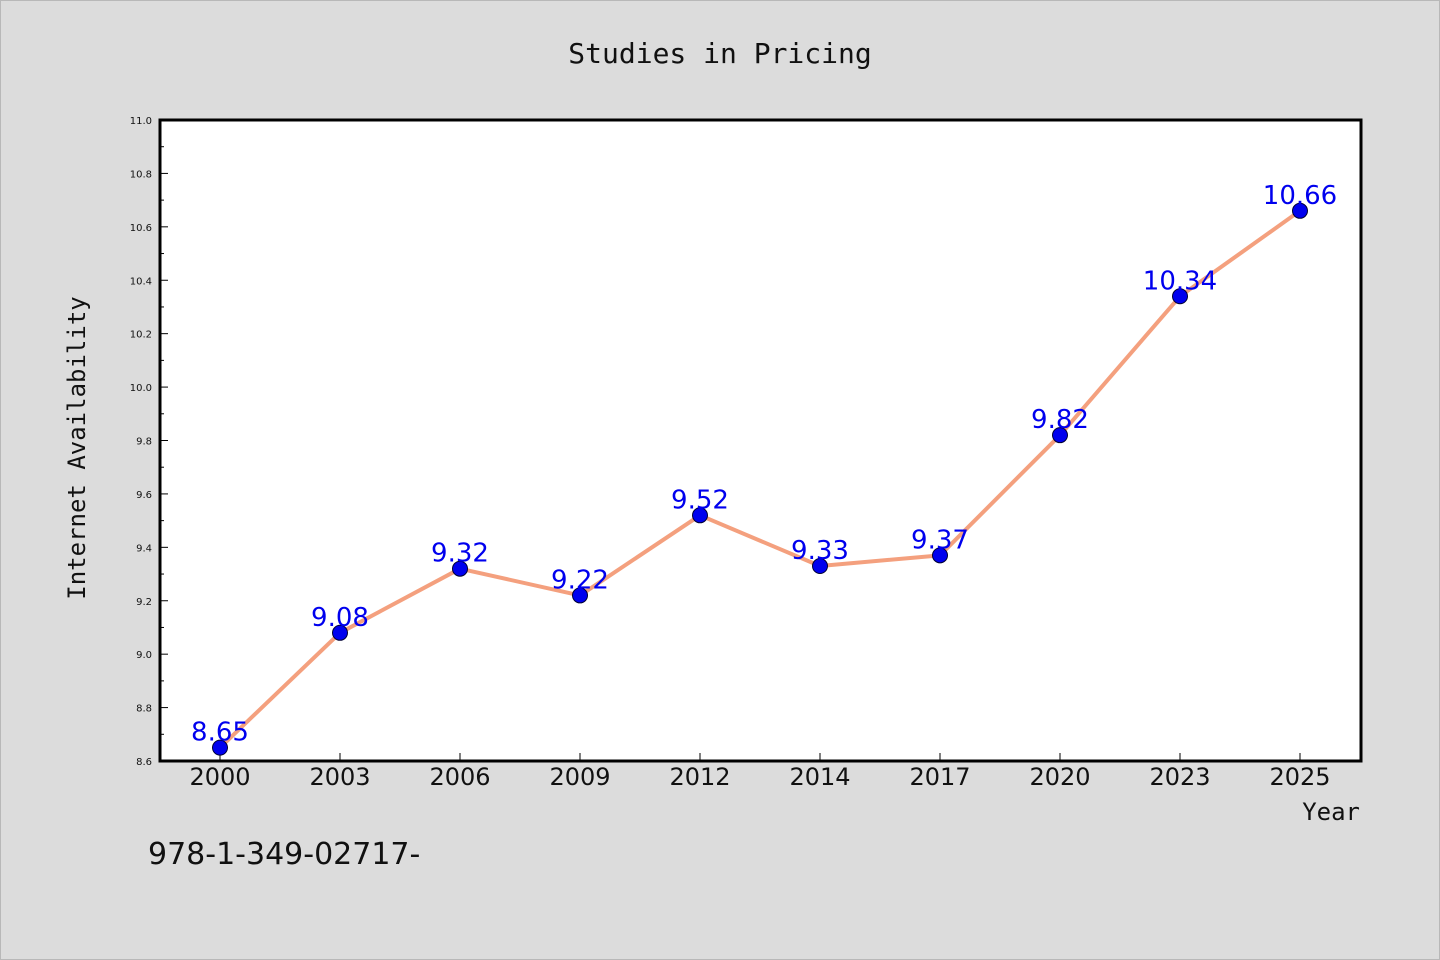  I want to click on y-tick-label: 9.0, so click(144, 655).